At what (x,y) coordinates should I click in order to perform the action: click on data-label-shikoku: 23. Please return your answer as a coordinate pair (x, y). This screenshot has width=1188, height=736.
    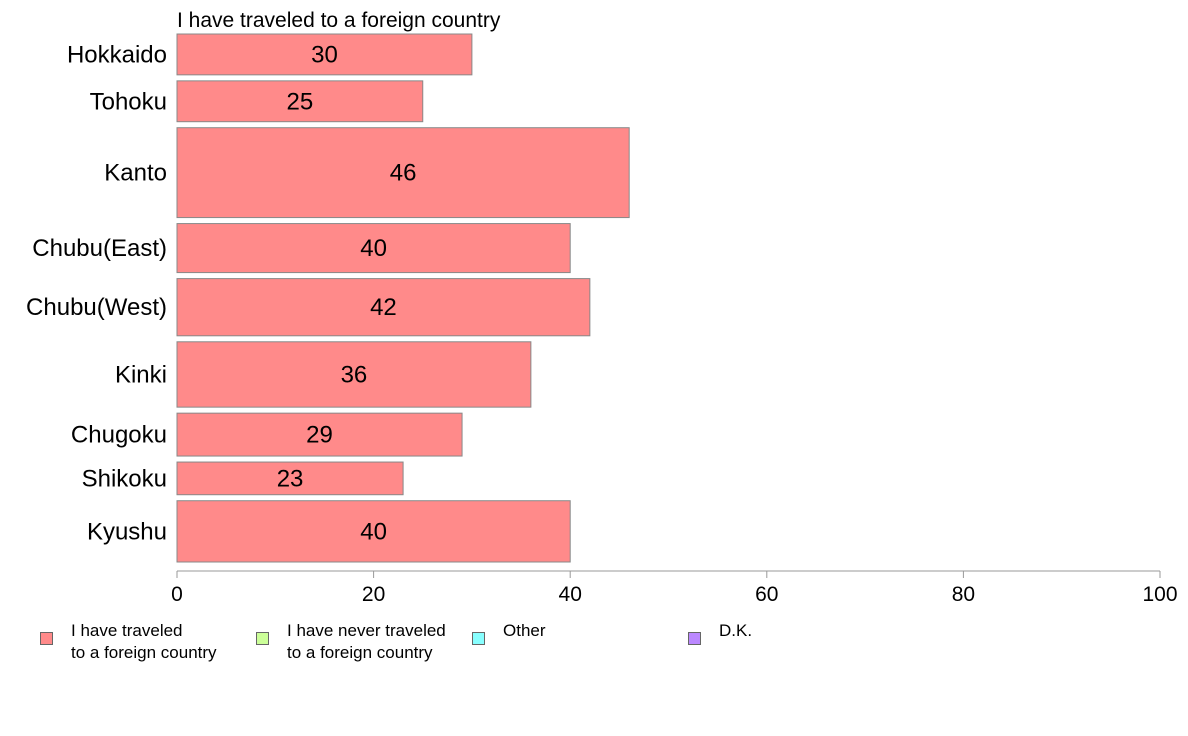
    Looking at the image, I should click on (290, 478).